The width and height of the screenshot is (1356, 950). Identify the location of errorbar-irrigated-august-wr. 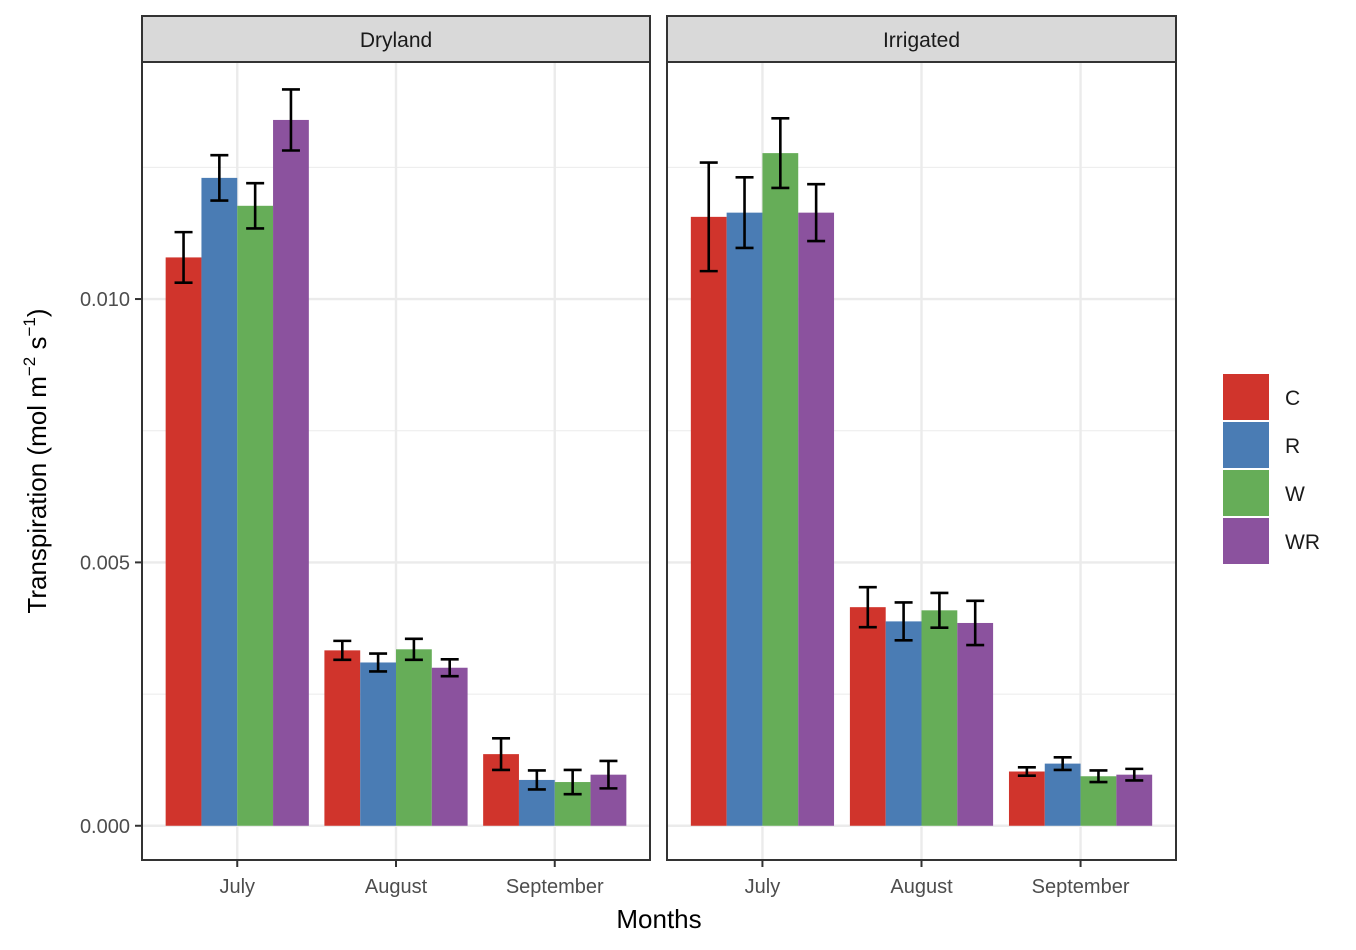
(975, 623).